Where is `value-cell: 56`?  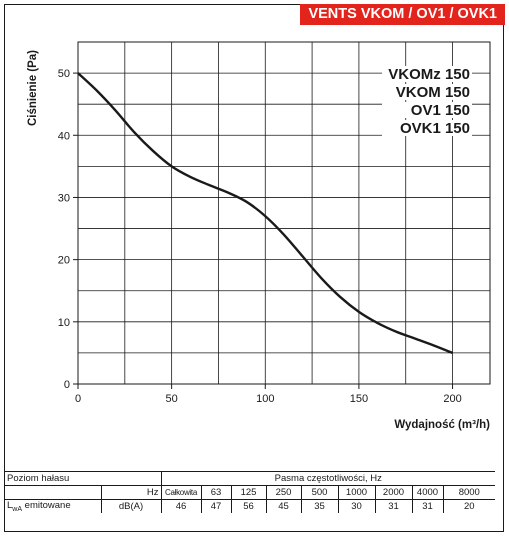
value-cell: 56 is located at coordinates (249, 506).